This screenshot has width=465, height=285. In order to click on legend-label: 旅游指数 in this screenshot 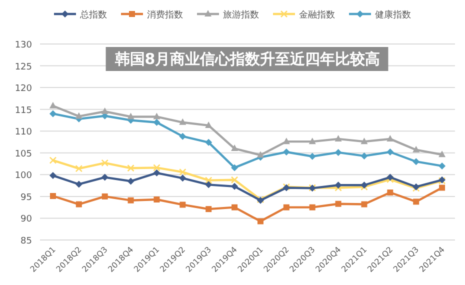, I will do `click(241, 15)`.